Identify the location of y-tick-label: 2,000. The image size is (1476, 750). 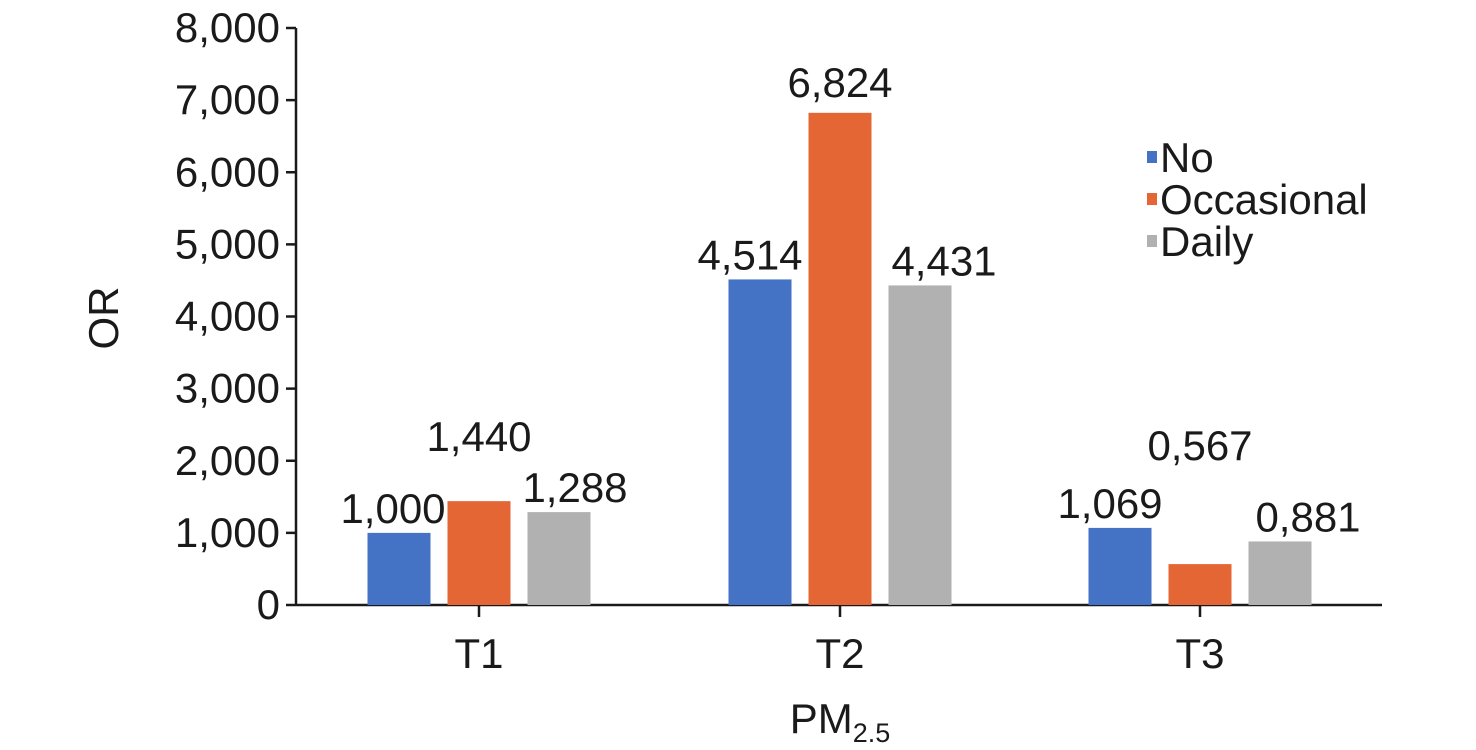
(227, 460).